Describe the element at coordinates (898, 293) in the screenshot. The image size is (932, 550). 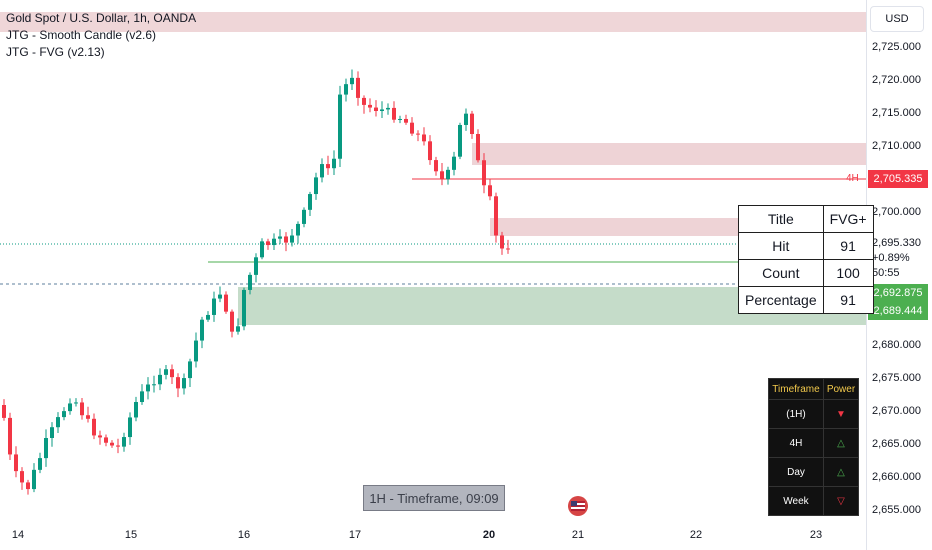
I see `green-level-price-tag-1: 2,692.875` at that location.